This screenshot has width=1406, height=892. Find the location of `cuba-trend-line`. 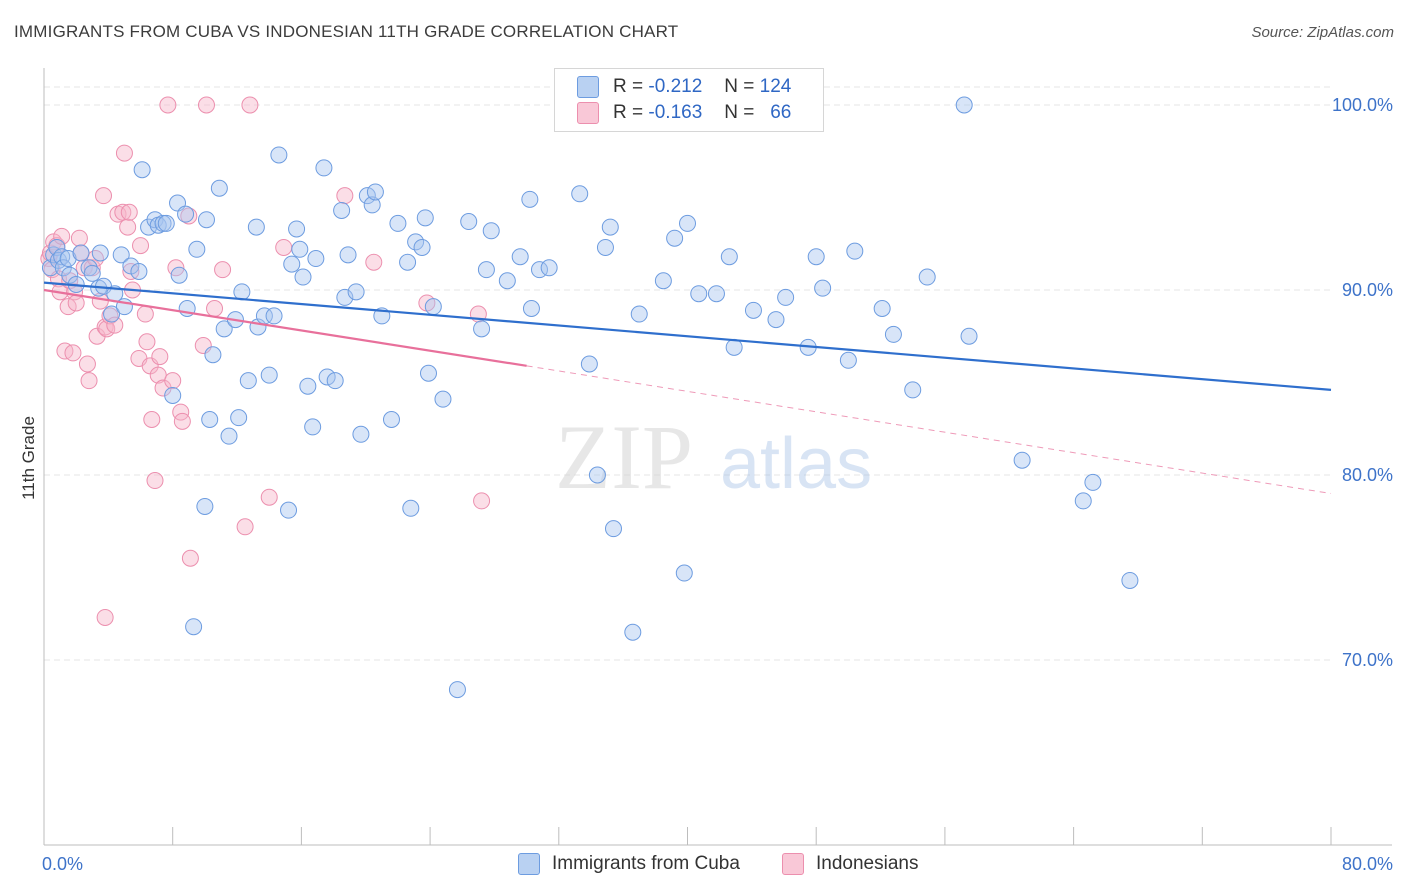

cuba-trend-line is located at coordinates (687, 336).